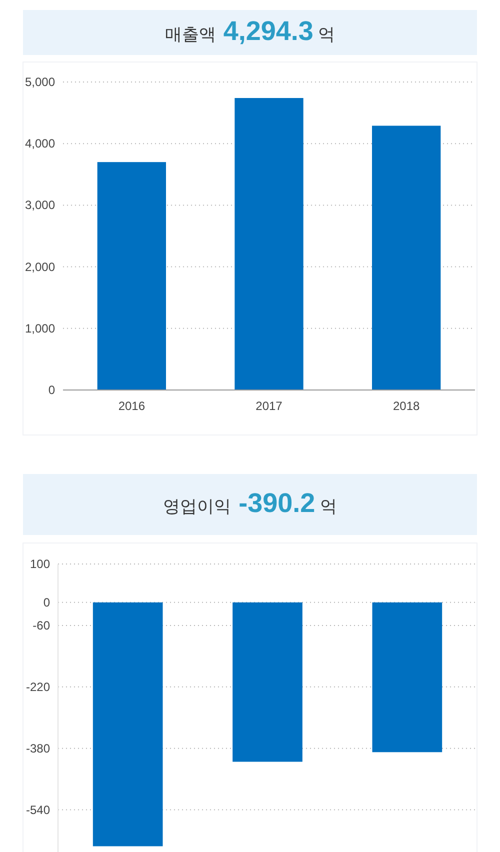 This screenshot has height=852, width=500. What do you see at coordinates (41, 625) in the screenshot?
I see `y-tick-label: -60` at bounding box center [41, 625].